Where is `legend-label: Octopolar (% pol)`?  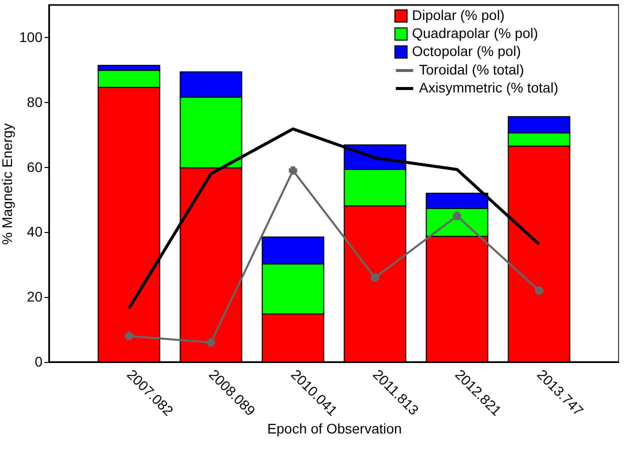 legend-label: Octopolar (% pol) is located at coordinates (466, 51).